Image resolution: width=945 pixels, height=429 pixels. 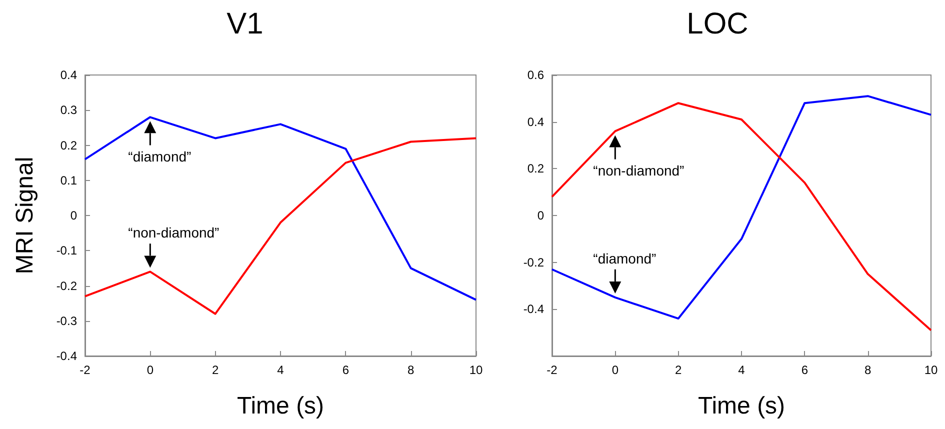 What do you see at coordinates (67, 251) in the screenshot?
I see `y-tick-label: -0.1` at bounding box center [67, 251].